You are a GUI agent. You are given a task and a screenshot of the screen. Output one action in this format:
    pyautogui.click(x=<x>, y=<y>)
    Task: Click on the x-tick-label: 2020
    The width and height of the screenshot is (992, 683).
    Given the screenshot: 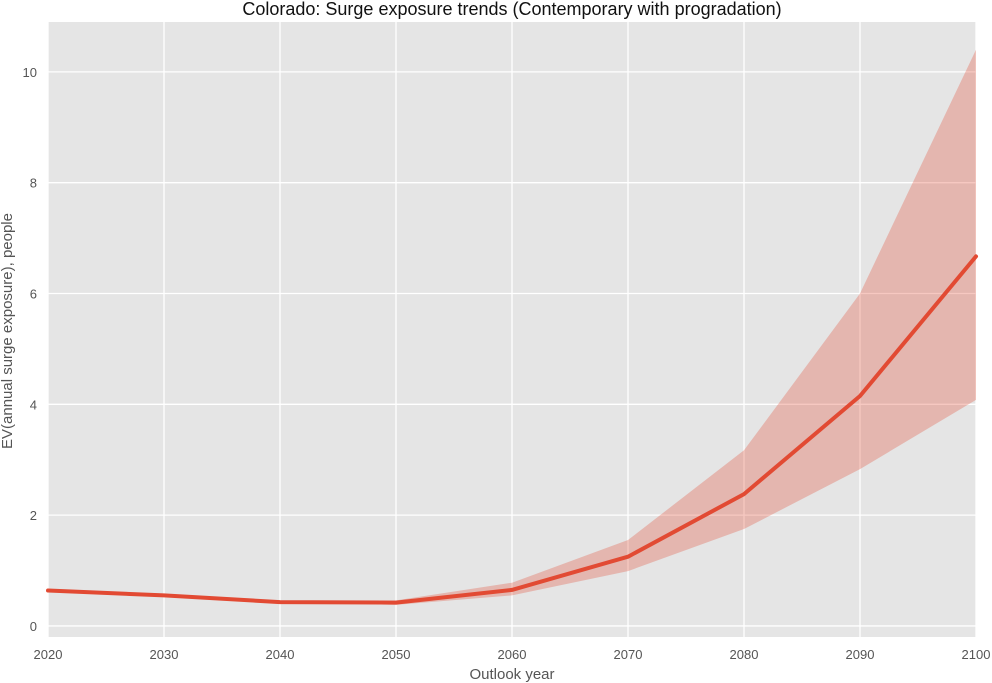 What is the action you would take?
    pyautogui.click(x=48, y=654)
    